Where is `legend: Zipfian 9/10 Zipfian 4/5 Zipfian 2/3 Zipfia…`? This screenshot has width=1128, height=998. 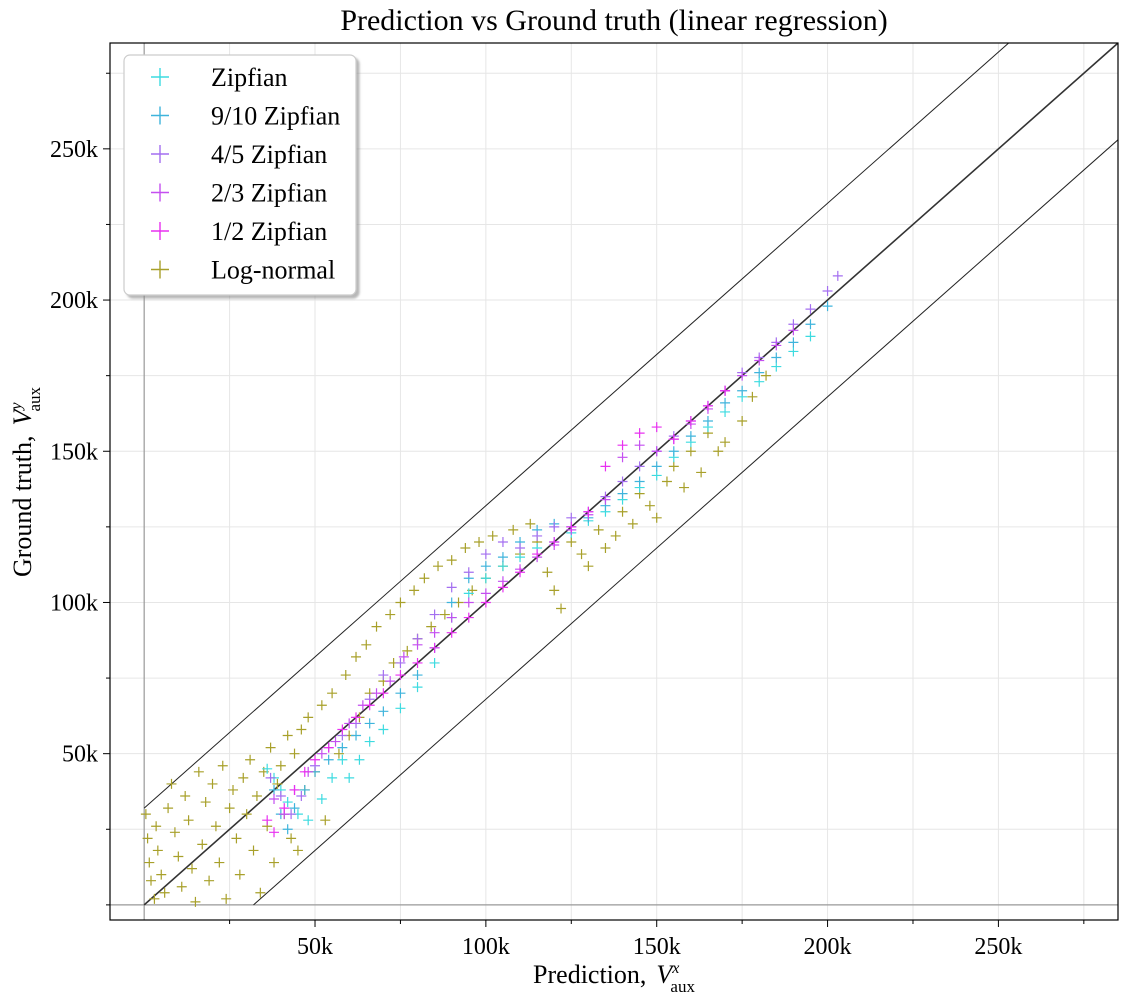 legend: Zipfian 9/10 Zipfian 4/5 Zipfian 2/3 Zipfia… is located at coordinates (240, 175).